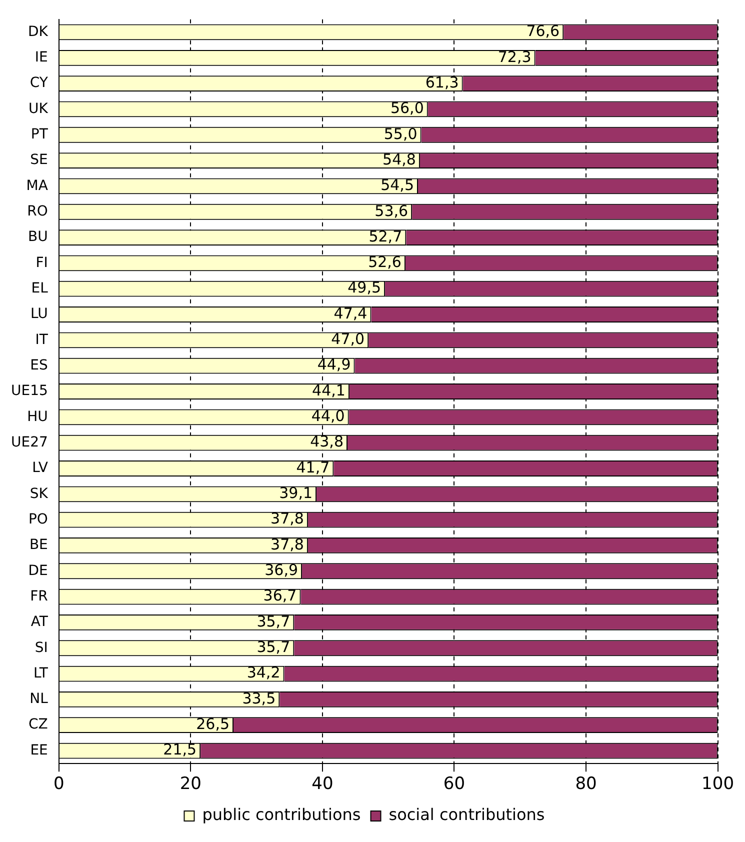 This screenshot has height=842, width=745. What do you see at coordinates (39, 365) in the screenshot?
I see `y-tick-label: ES` at bounding box center [39, 365].